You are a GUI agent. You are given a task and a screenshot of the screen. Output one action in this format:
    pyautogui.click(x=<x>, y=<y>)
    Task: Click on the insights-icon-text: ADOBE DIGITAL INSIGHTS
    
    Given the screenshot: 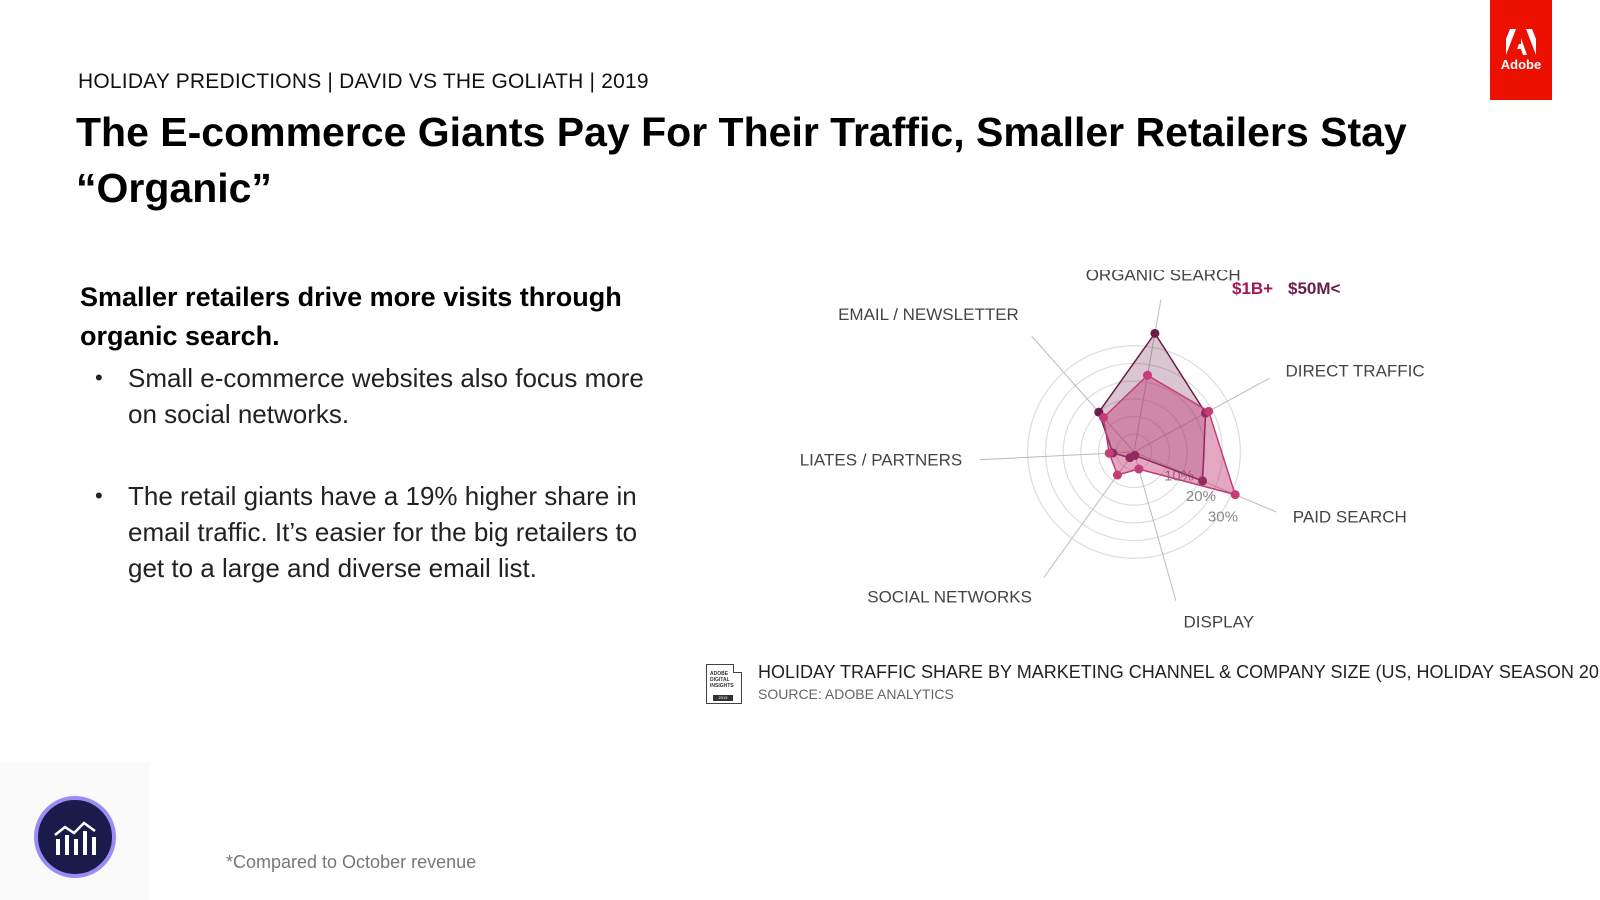 What is the action you would take?
    pyautogui.click(x=722, y=680)
    